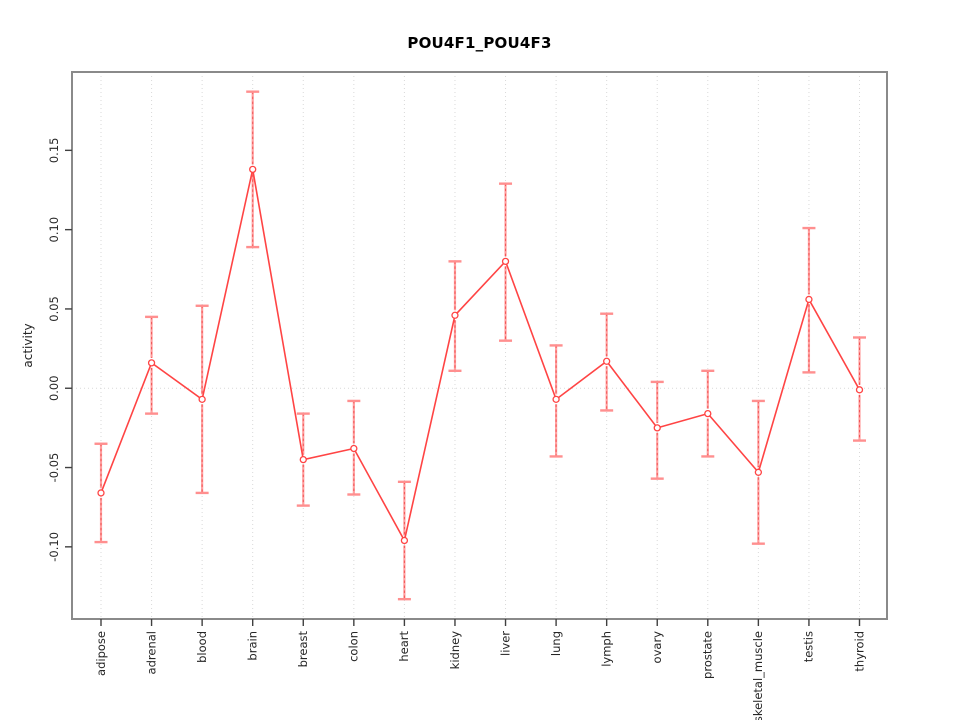 Image resolution: width=960 pixels, height=720 pixels. I want to click on y-axis: -0.10 -0.05 0.00 0.05 0.10 0.15 activity, so click(46, 350).